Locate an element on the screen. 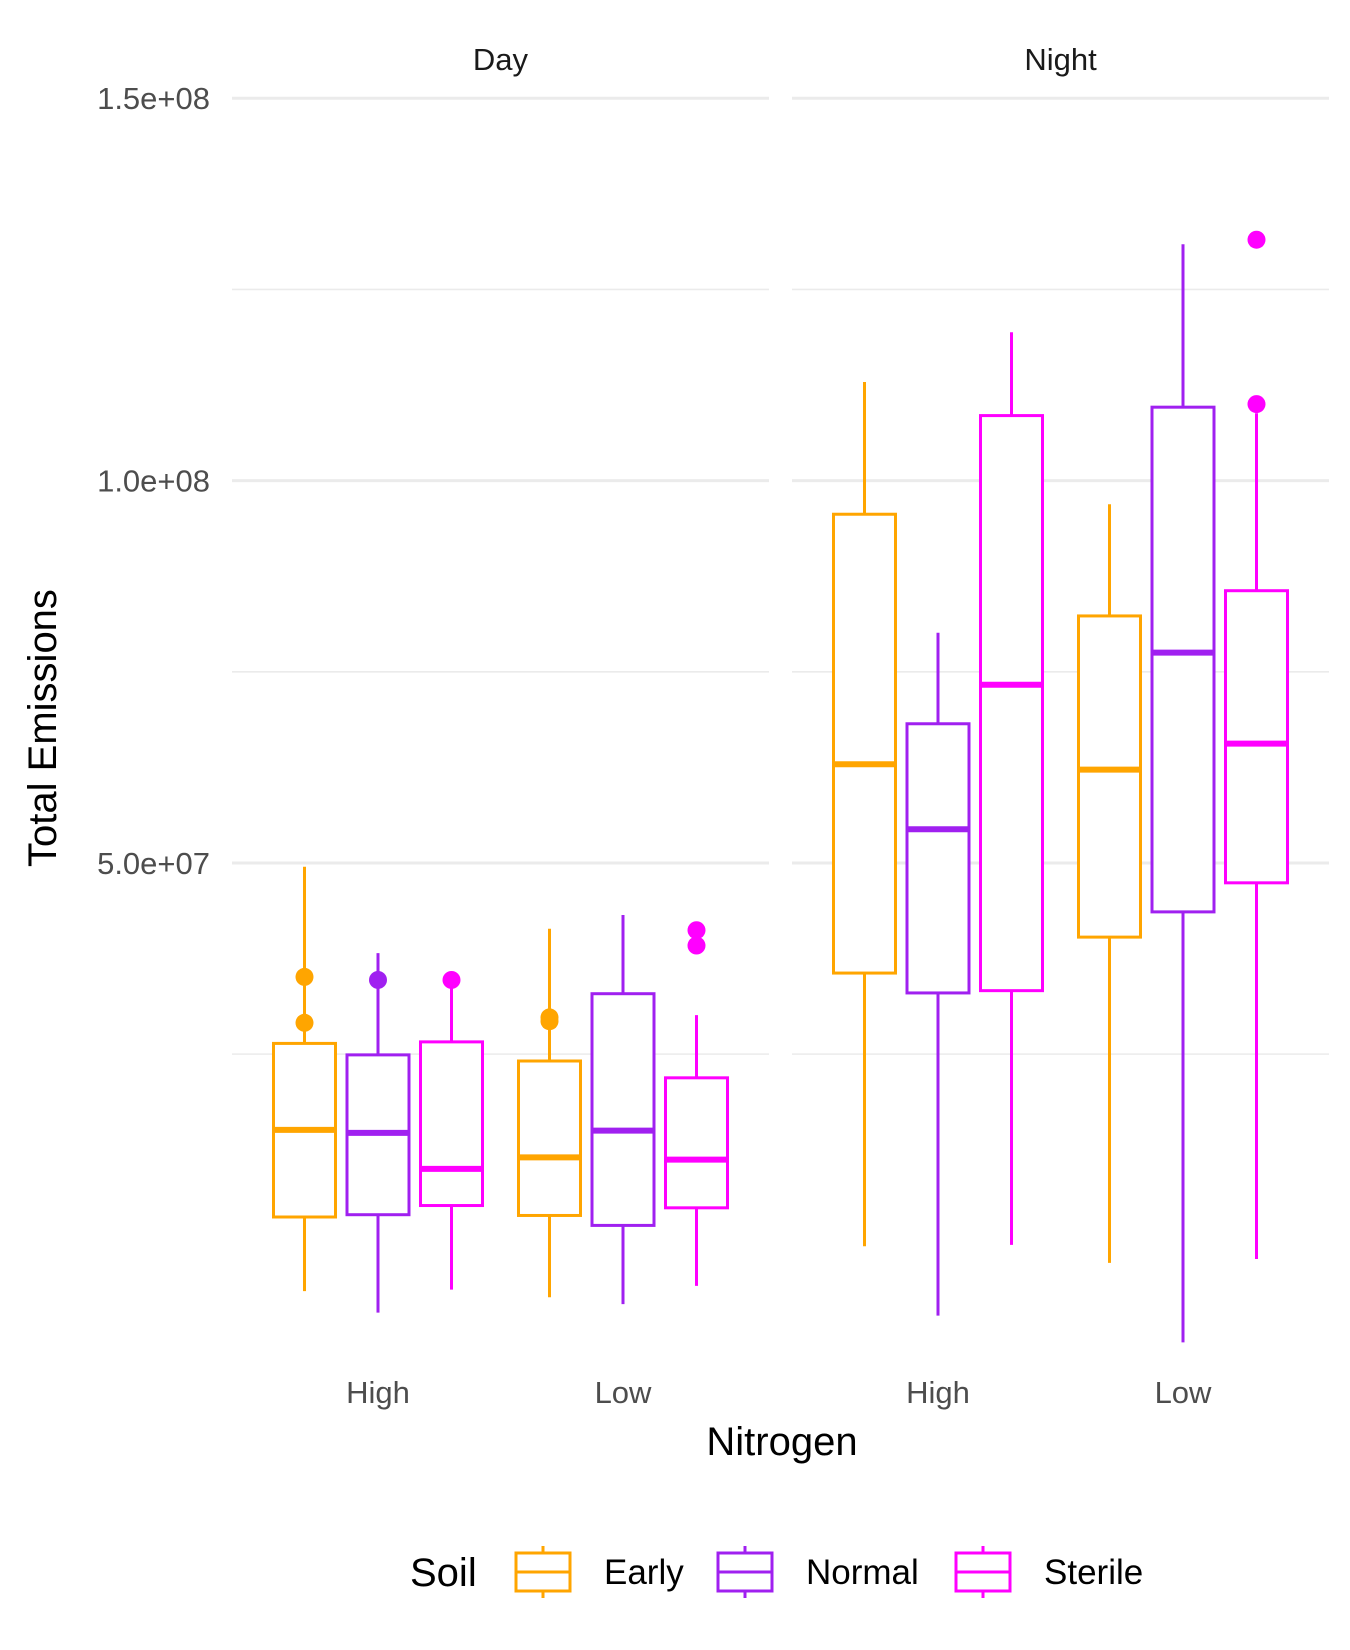 The height and width of the screenshot is (1650, 1350). legend-item-early: Early is located at coordinates (599, 1572).